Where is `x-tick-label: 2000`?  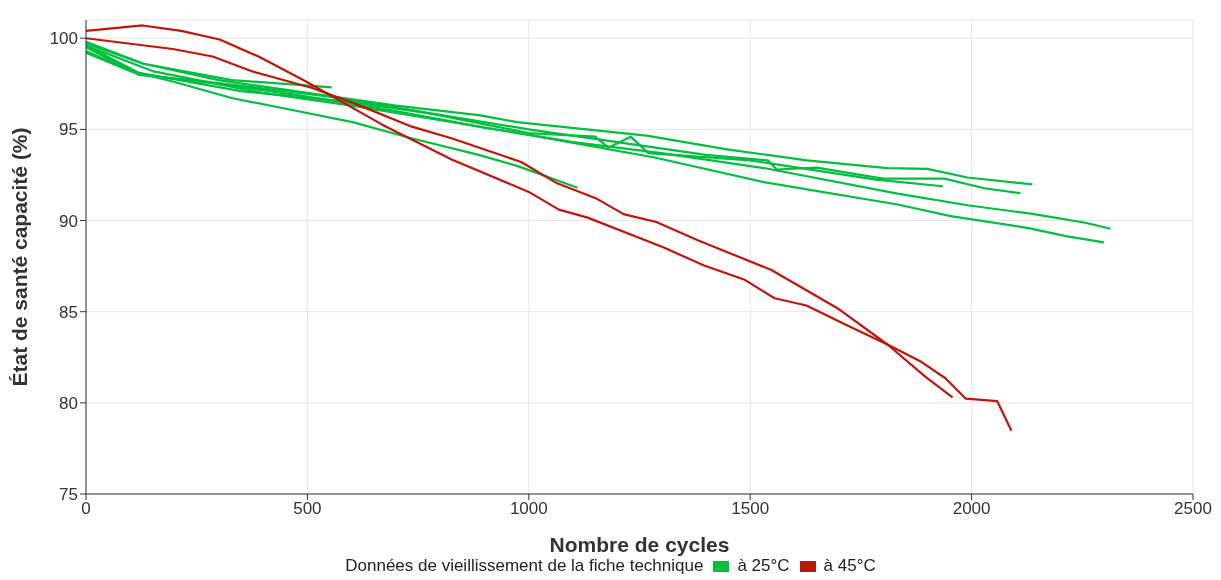 x-tick-label: 2000 is located at coordinates (971, 509).